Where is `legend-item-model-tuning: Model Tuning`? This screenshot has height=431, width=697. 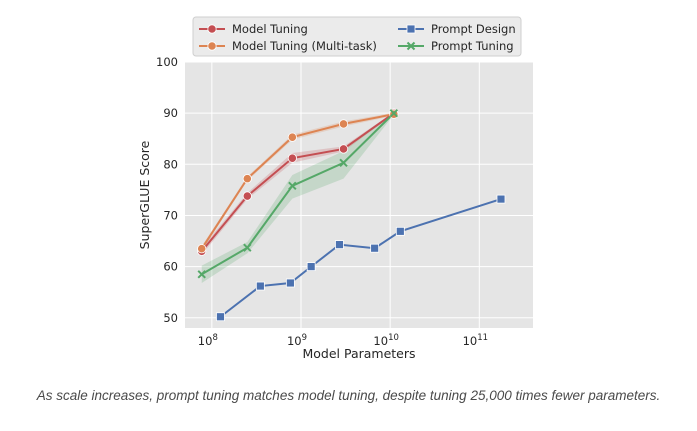 legend-item-model-tuning: Model Tuning is located at coordinates (253, 29).